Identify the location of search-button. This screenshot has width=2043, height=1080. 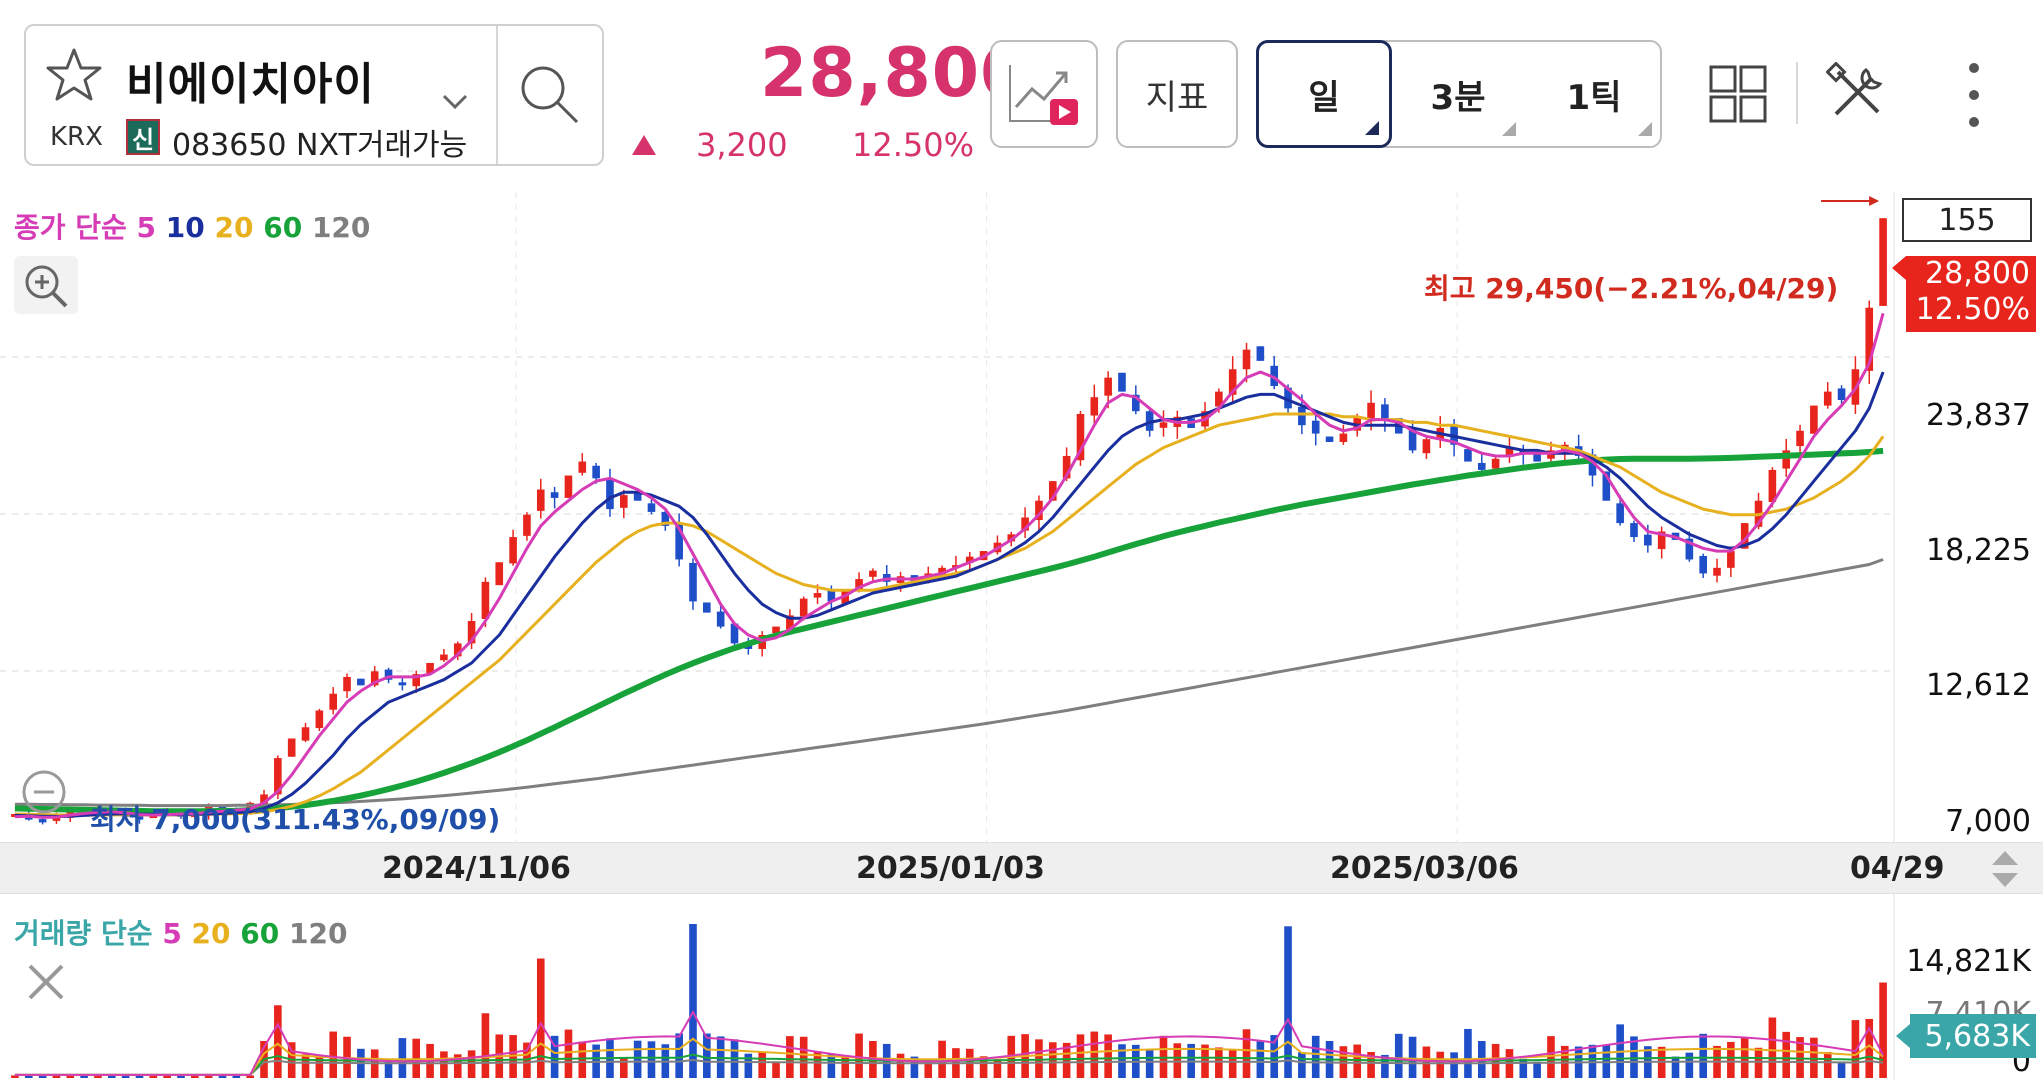
(550, 95).